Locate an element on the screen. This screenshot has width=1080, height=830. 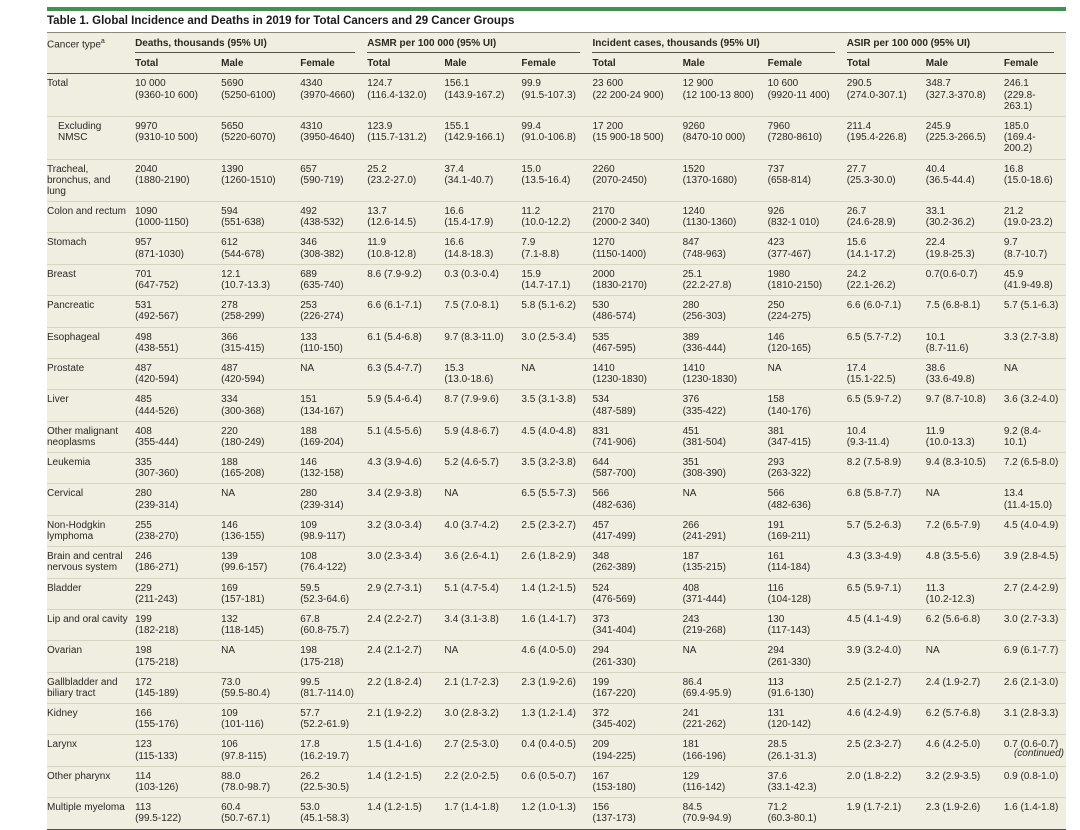
col-asmr-total: Total is located at coordinates (406, 65).